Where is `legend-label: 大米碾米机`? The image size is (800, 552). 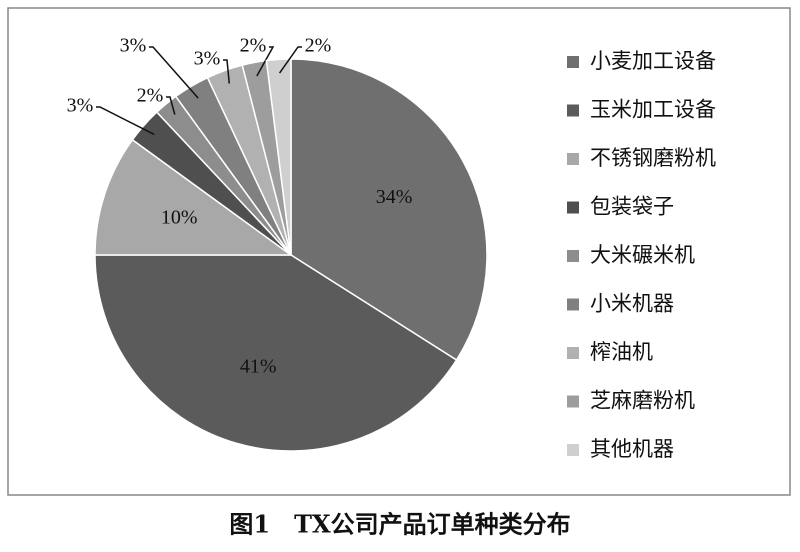
legend-label: 大米碾米机 is located at coordinates (642, 255).